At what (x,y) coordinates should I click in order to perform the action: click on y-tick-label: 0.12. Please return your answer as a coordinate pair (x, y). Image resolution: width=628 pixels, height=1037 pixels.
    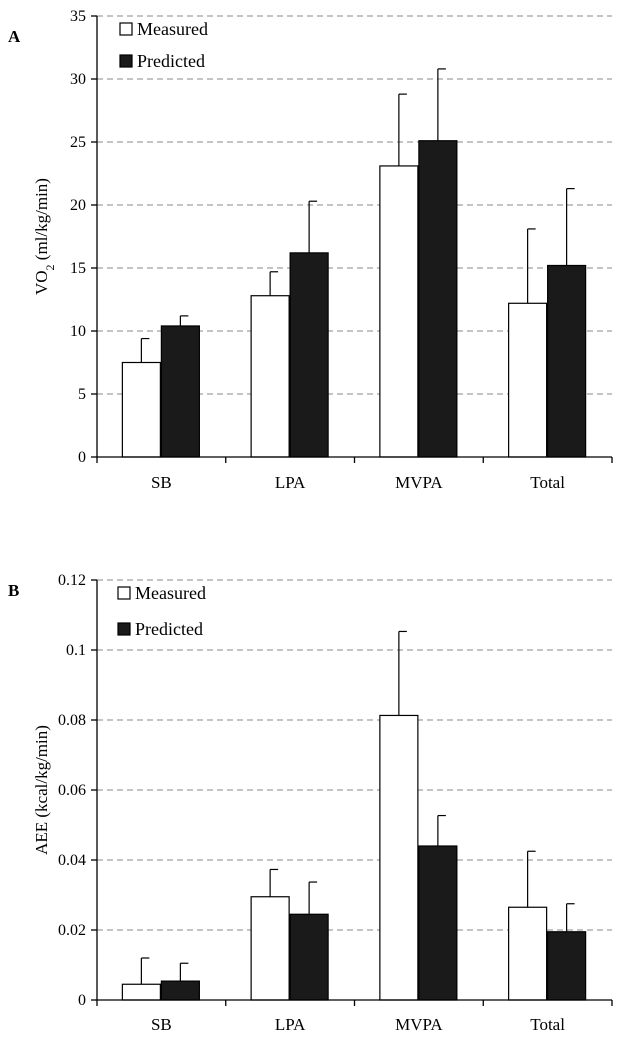
    Looking at the image, I should click on (72, 580).